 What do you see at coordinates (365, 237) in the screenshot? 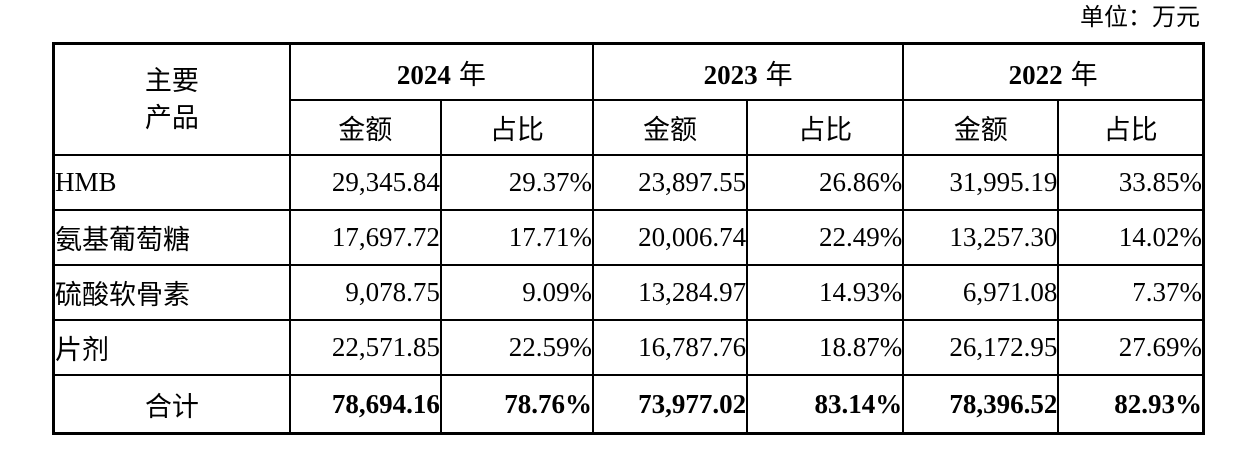
I see `amount-2024: 17,697.72` at bounding box center [365, 237].